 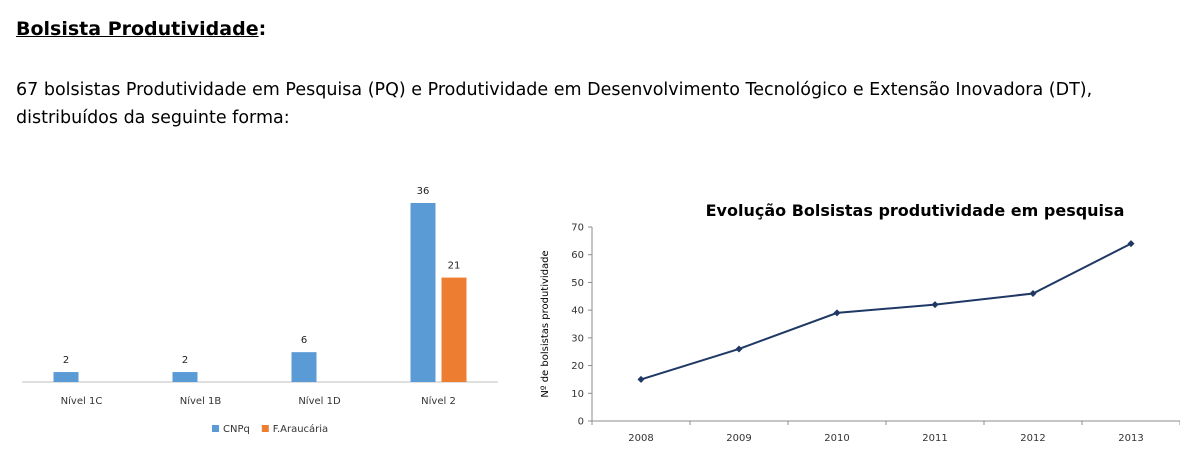 What do you see at coordinates (577, 338) in the screenshot?
I see `y-tick-label: 30` at bounding box center [577, 338].